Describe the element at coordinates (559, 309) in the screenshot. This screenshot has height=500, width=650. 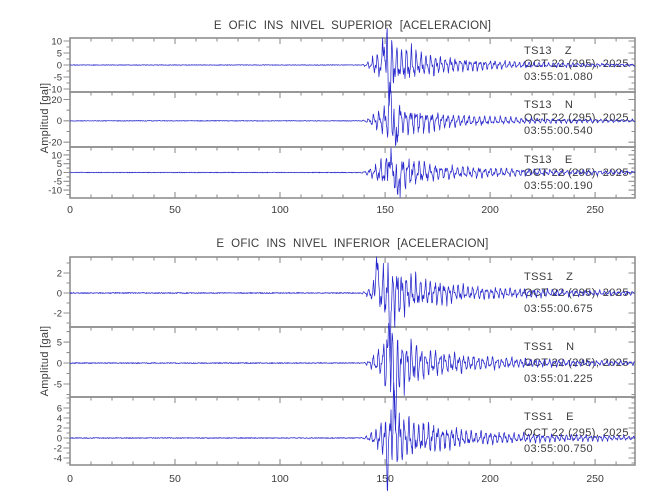
I see `trace-time: 03:55:00.675` at that location.